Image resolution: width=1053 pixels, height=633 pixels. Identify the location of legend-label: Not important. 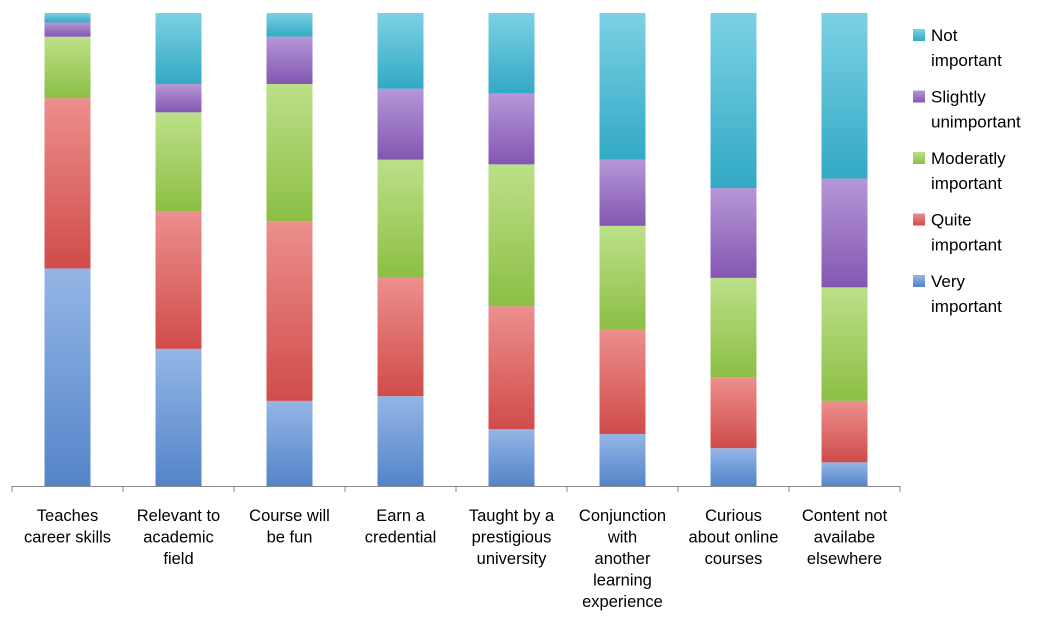
(966, 48).